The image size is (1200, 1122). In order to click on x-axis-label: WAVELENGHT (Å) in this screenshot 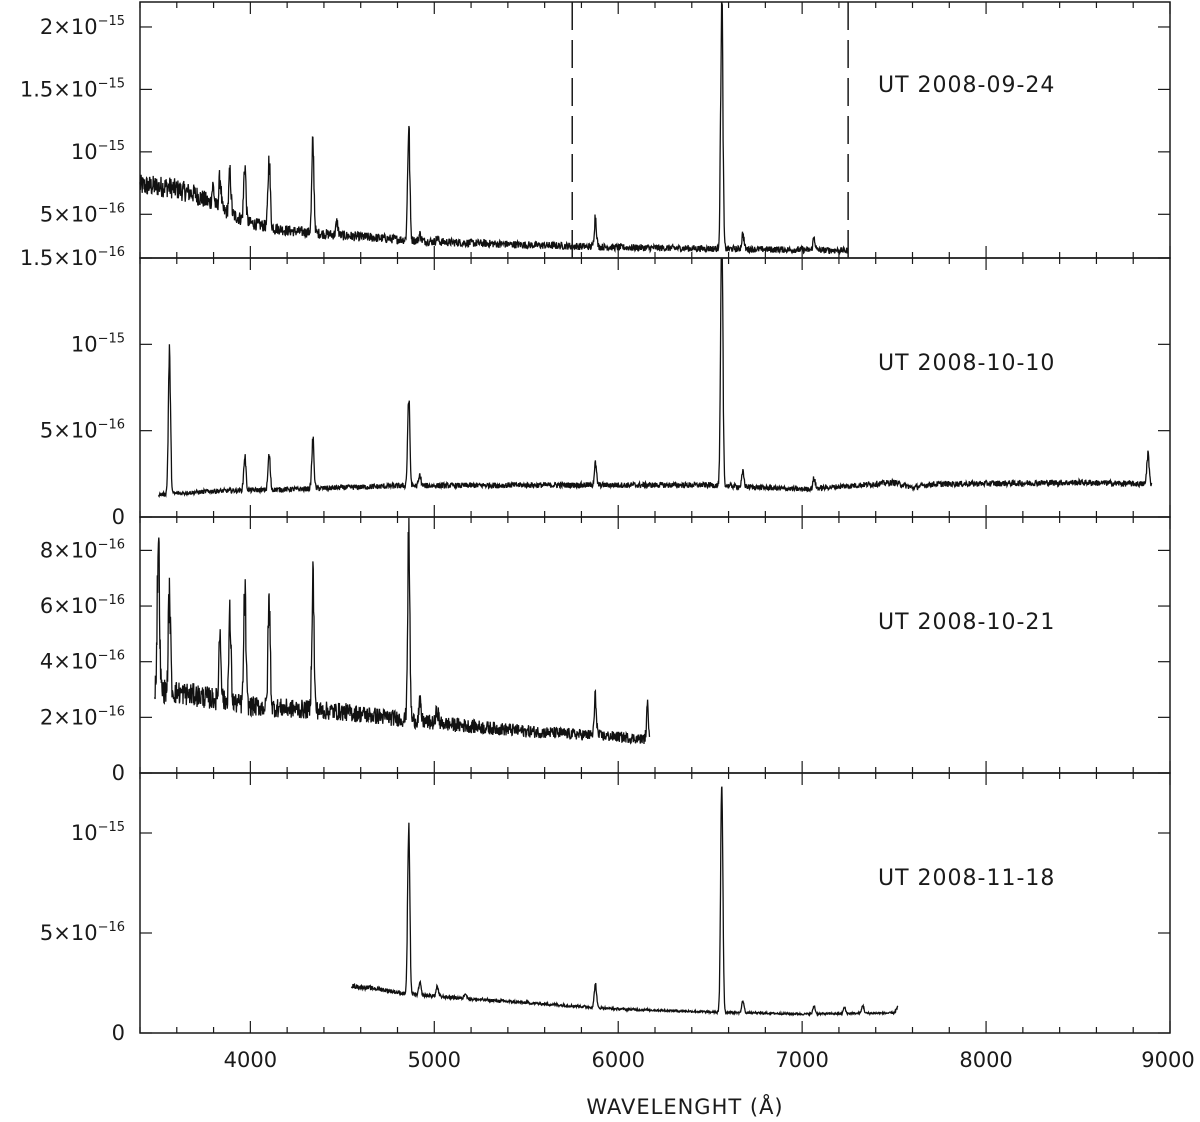, I will do `click(684, 1106)`.